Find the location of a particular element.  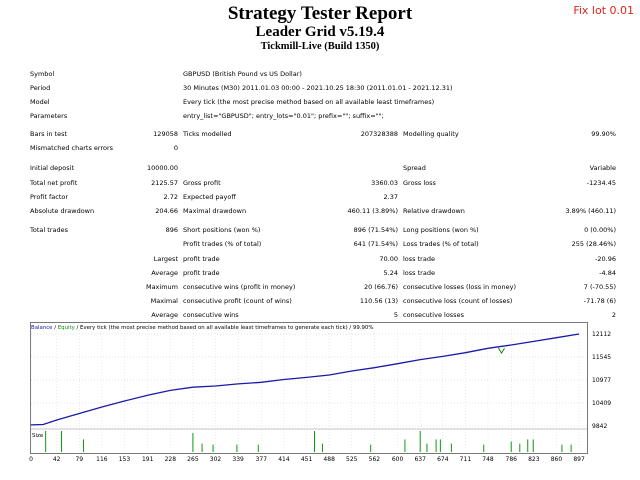

loss-trades-value: 255 (28.46%) is located at coordinates (593, 244).